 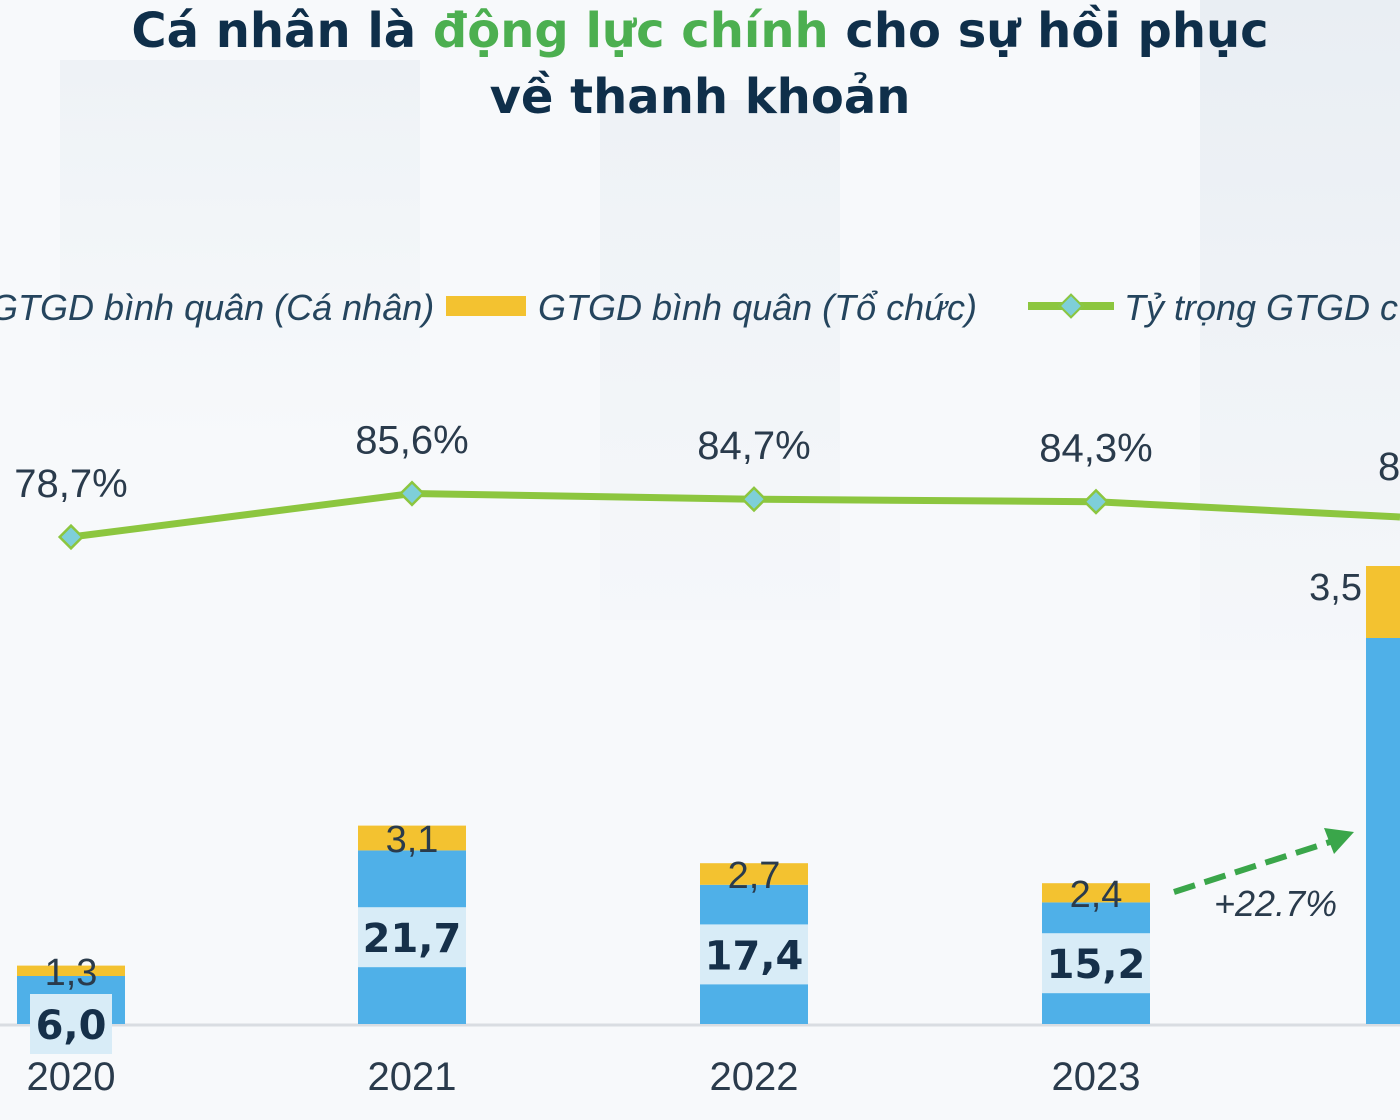 What do you see at coordinates (754, 1077) in the screenshot?
I see `x-tick-label-2022: 2022` at bounding box center [754, 1077].